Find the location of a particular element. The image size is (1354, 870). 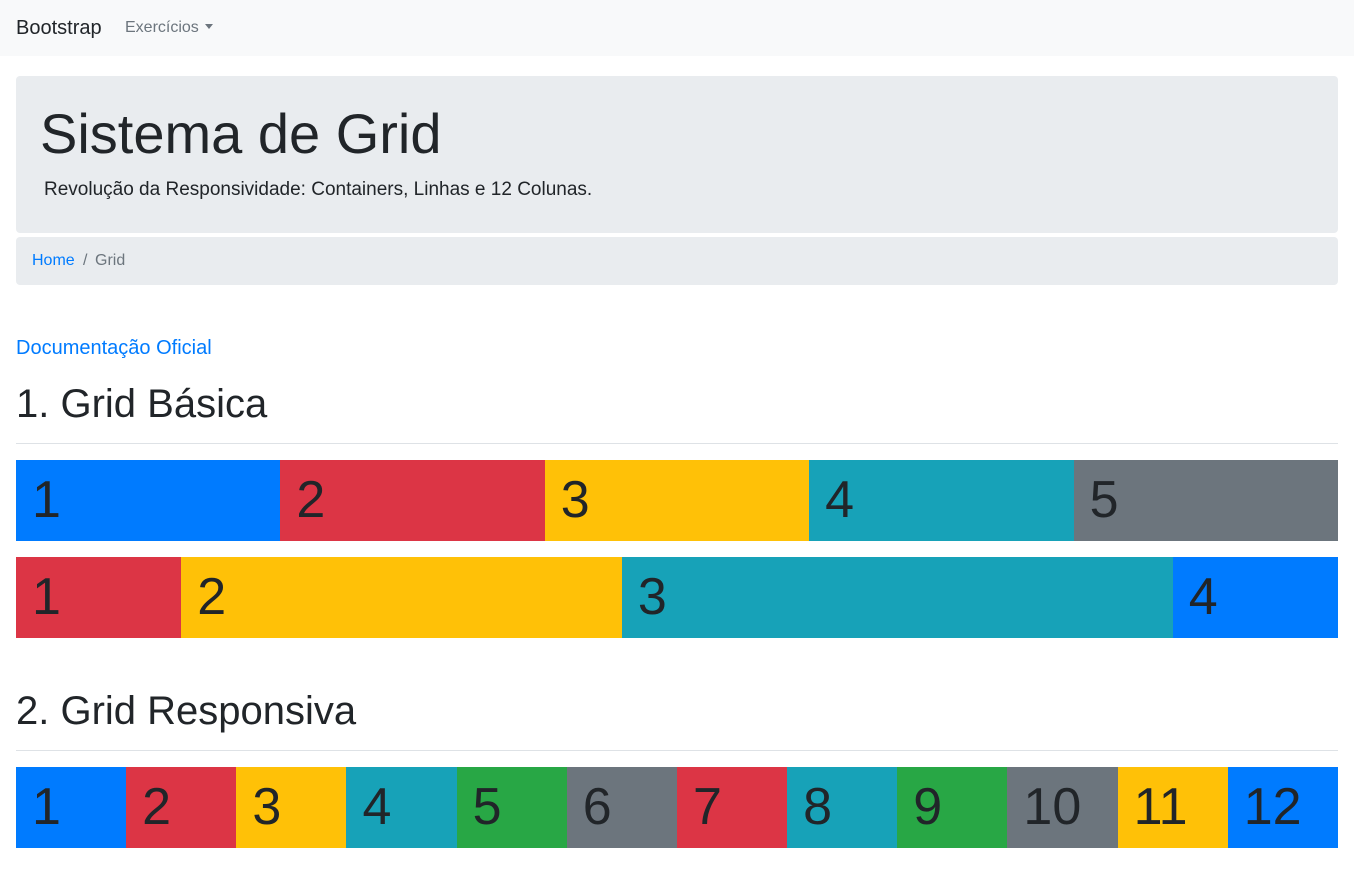

breadcrumb: Home / Grid is located at coordinates (677, 261).